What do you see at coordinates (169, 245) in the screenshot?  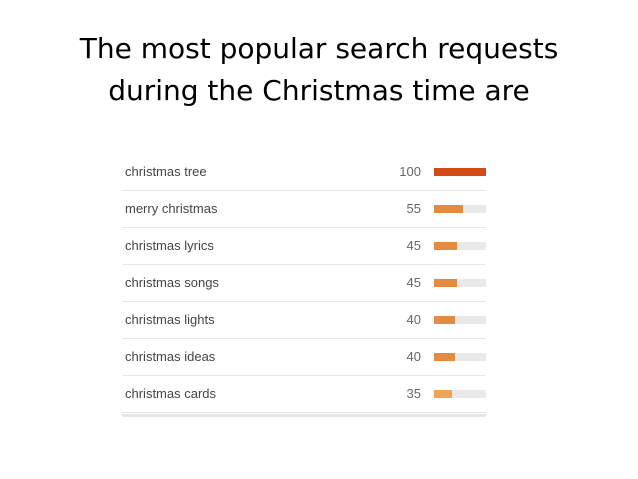 I see `trend-term: christmas lyrics` at bounding box center [169, 245].